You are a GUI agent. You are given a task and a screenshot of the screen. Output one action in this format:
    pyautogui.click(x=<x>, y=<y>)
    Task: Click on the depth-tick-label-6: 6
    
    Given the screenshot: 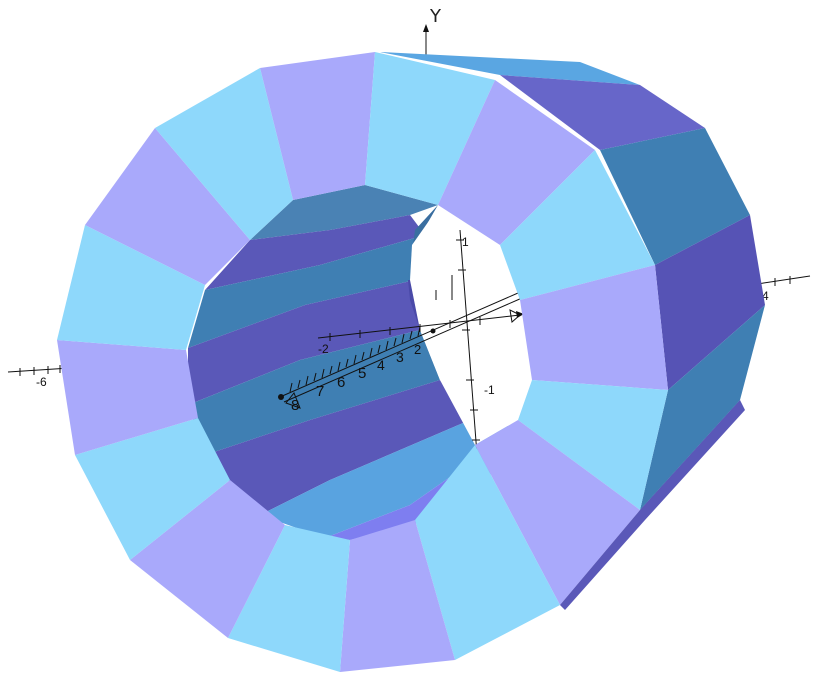 What is the action you would take?
    pyautogui.click(x=341, y=382)
    